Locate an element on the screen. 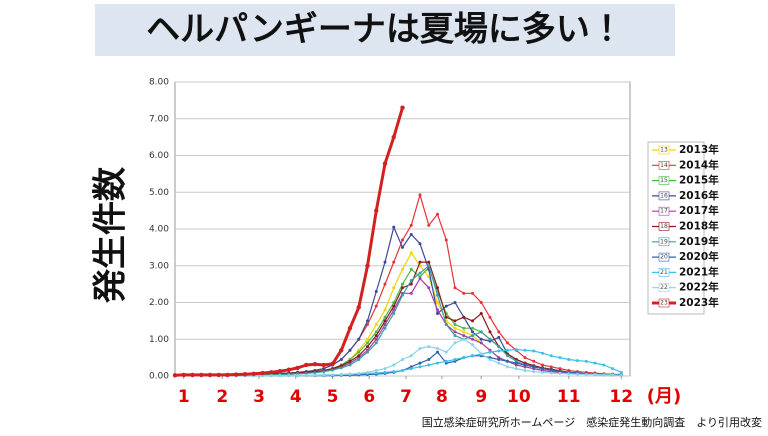 This screenshot has width=768, height=436. title-banner is located at coordinates (385, 30).